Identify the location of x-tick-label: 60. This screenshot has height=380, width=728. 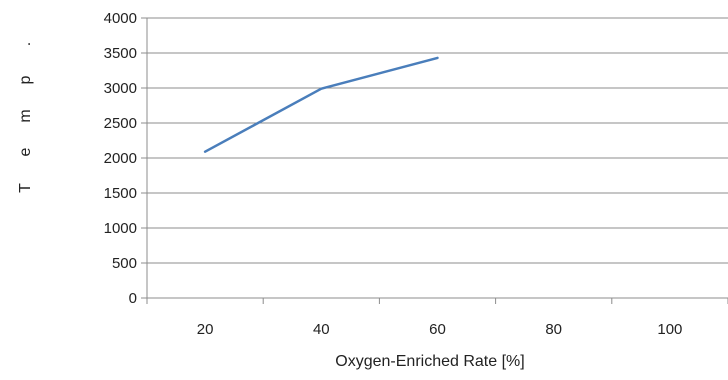
(437, 329).